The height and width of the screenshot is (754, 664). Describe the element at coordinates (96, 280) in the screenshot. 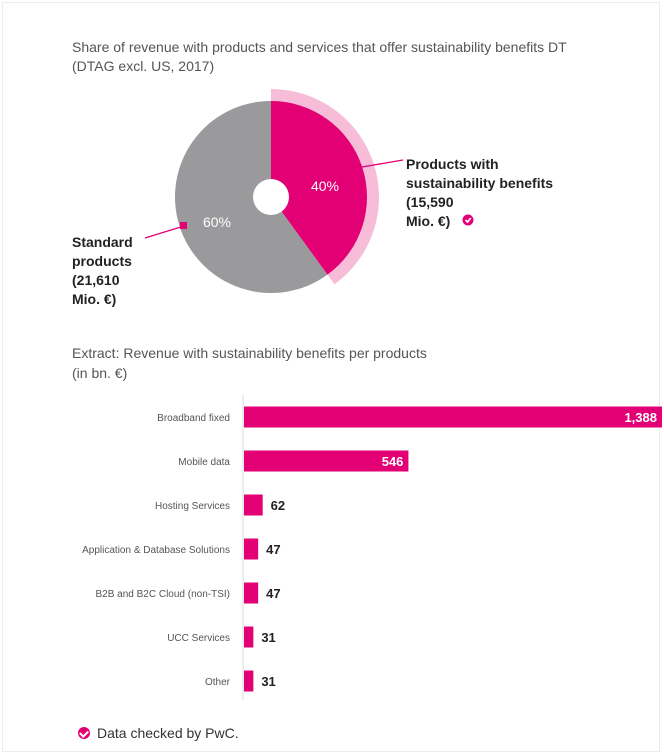

I see `pie-annotation-1-line-2: (21,610` at that location.